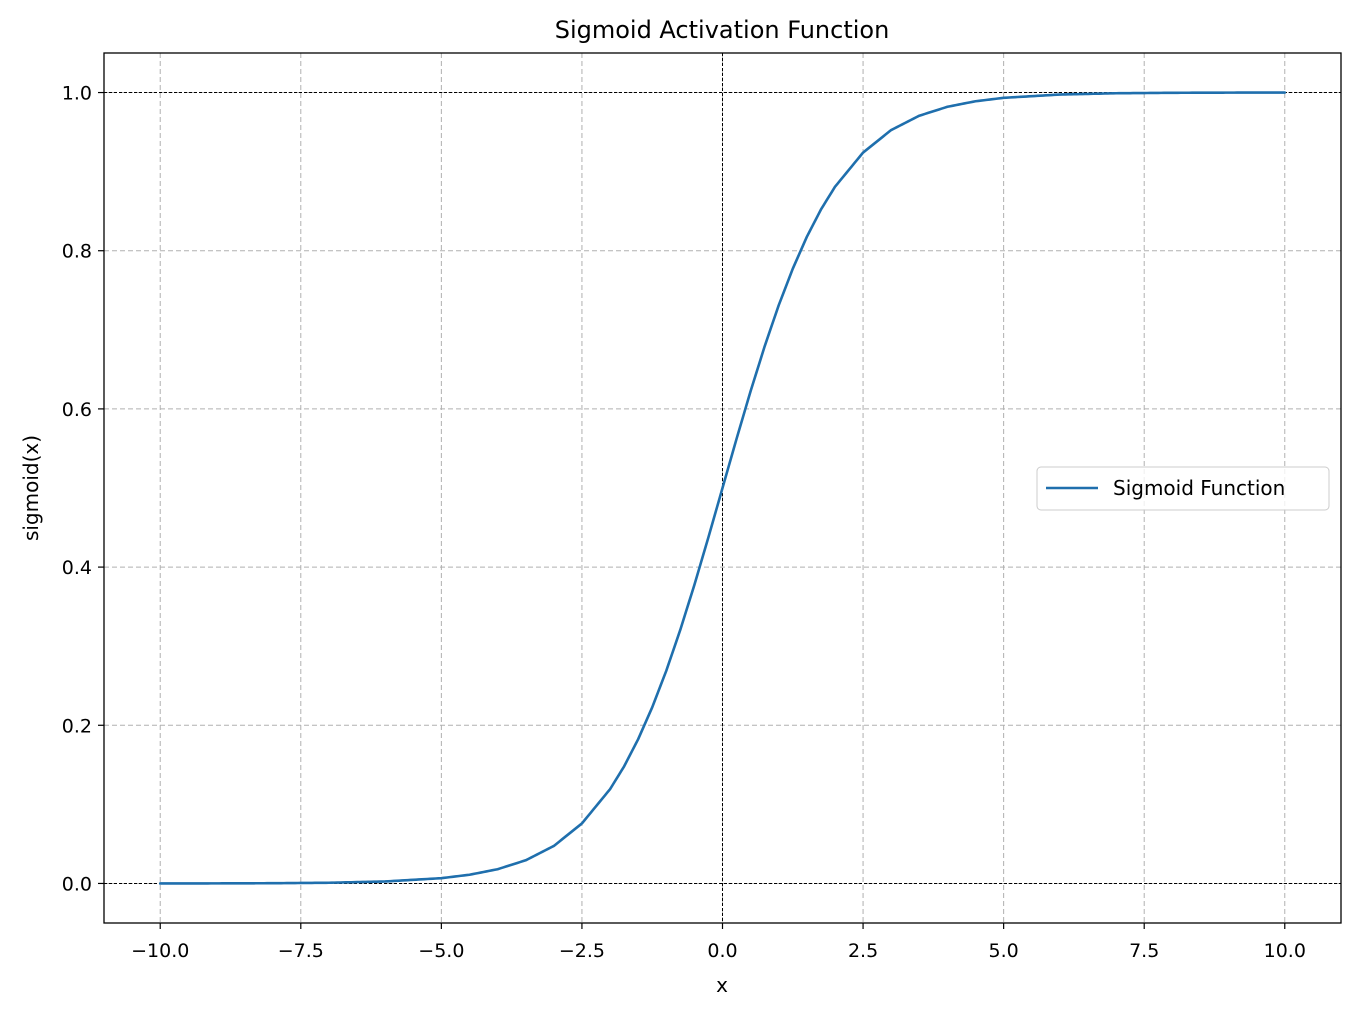 Image resolution: width=1358 pixels, height=1014 pixels. Describe the element at coordinates (1285, 951) in the screenshot. I see `x-tick-label-8: 10.0` at that location.